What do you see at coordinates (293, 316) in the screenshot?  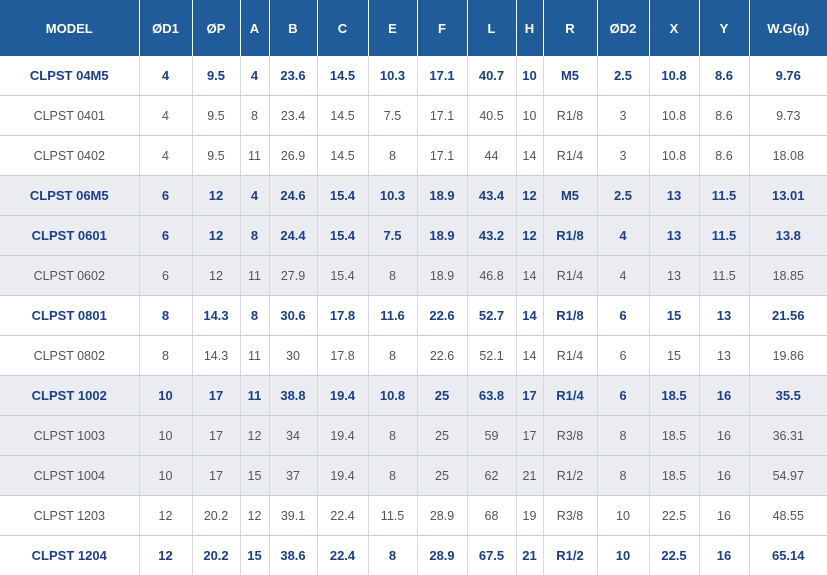 I see `table-cell: 30.6` at bounding box center [293, 316].